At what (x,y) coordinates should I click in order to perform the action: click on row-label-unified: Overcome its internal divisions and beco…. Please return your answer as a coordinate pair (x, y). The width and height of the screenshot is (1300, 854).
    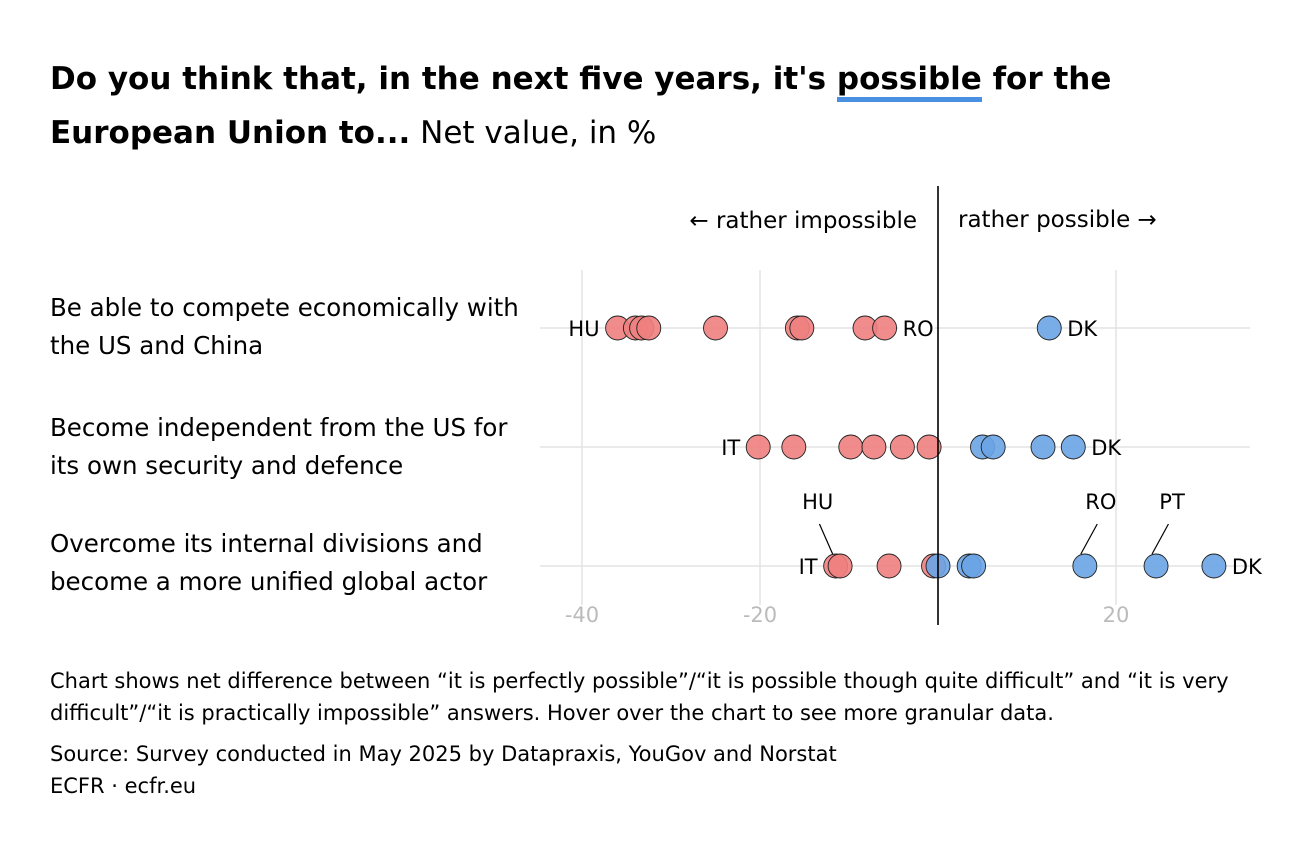
    Looking at the image, I should click on (290, 563).